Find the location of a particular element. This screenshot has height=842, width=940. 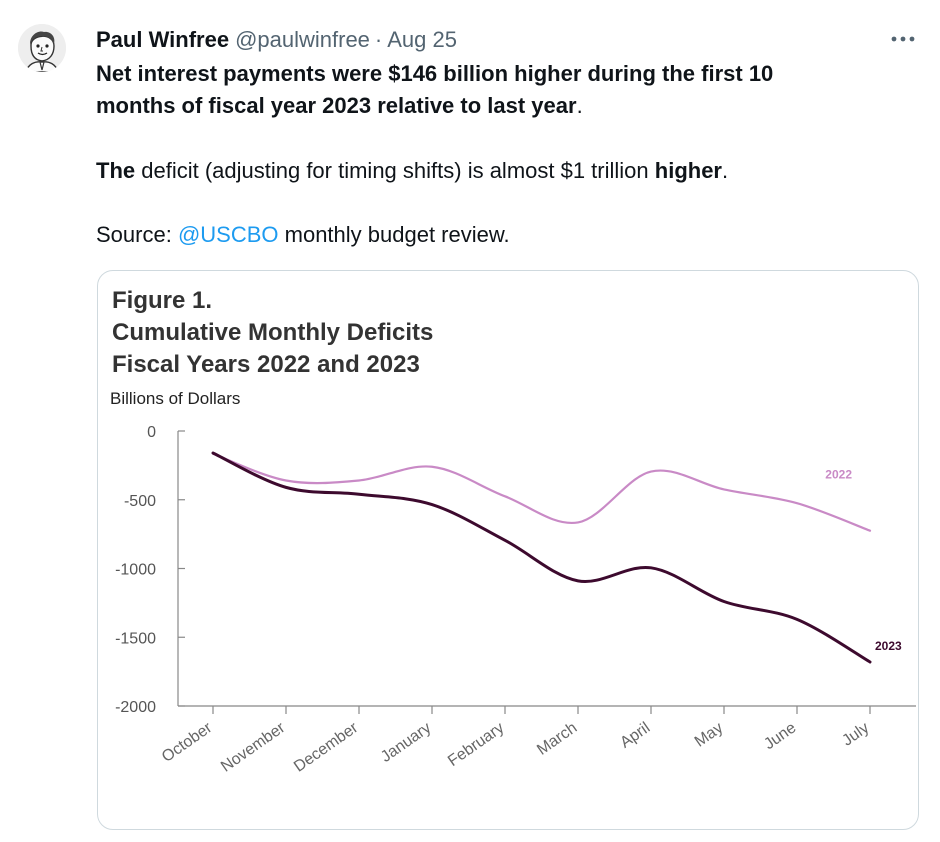

avatar-sketch-icon is located at coordinates (42, 48).